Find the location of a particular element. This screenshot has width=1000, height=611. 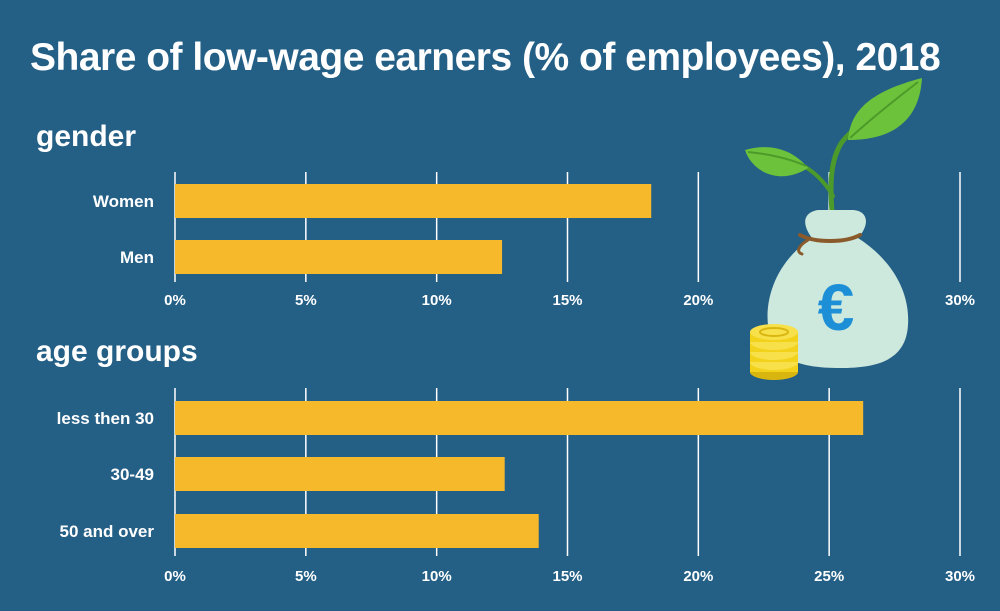

money-bag-icon is located at coordinates (838, 289).